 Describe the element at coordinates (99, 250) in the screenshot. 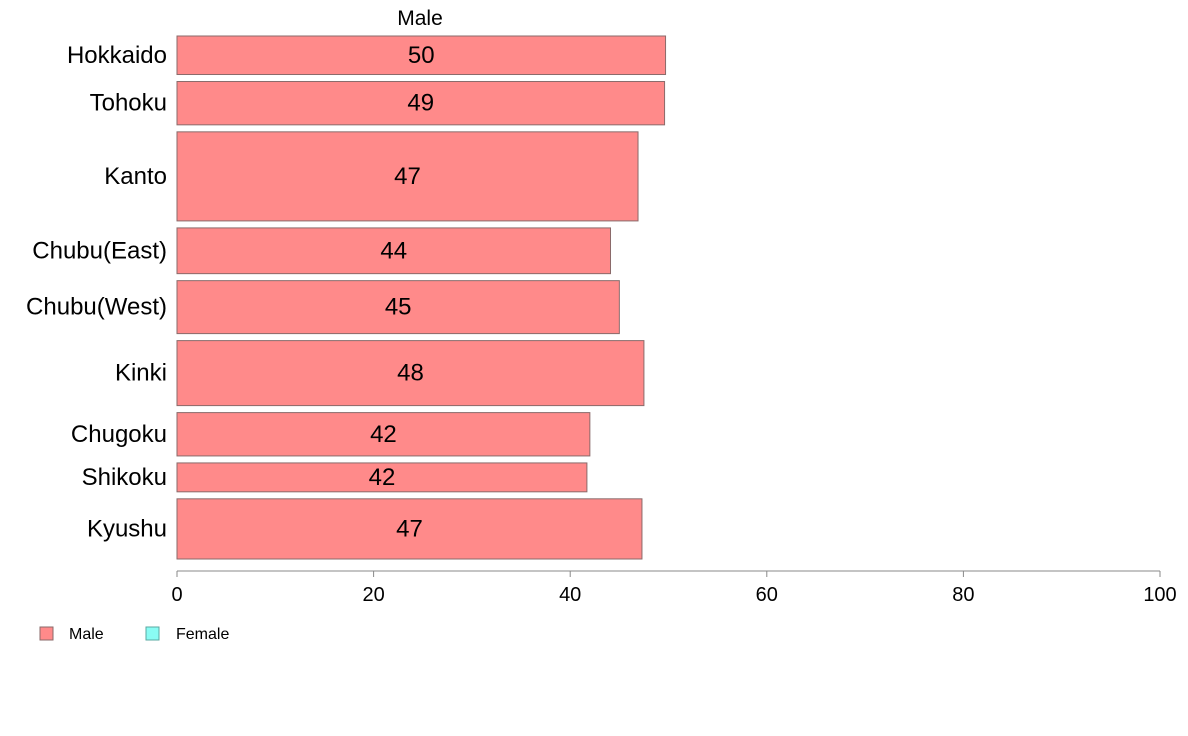

I see `category-label: Chubu(East)` at that location.